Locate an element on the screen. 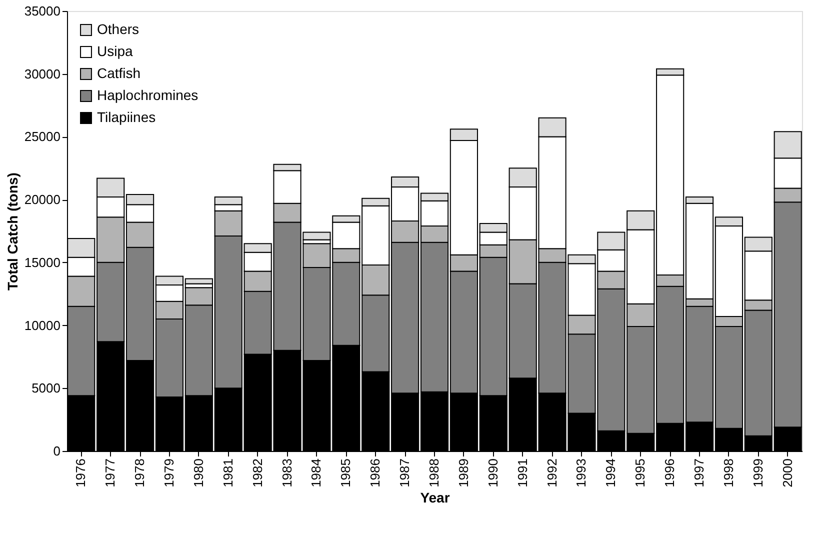 The image size is (834, 558). legend-label: Haplochromines is located at coordinates (147, 95).